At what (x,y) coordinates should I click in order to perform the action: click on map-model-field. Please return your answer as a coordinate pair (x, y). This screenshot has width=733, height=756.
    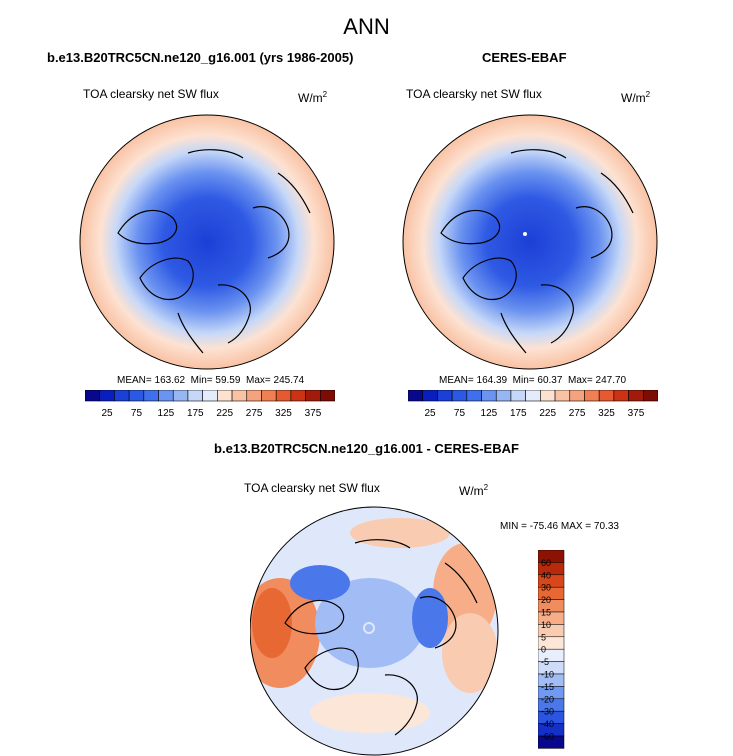
    Looking at the image, I should click on (207, 242).